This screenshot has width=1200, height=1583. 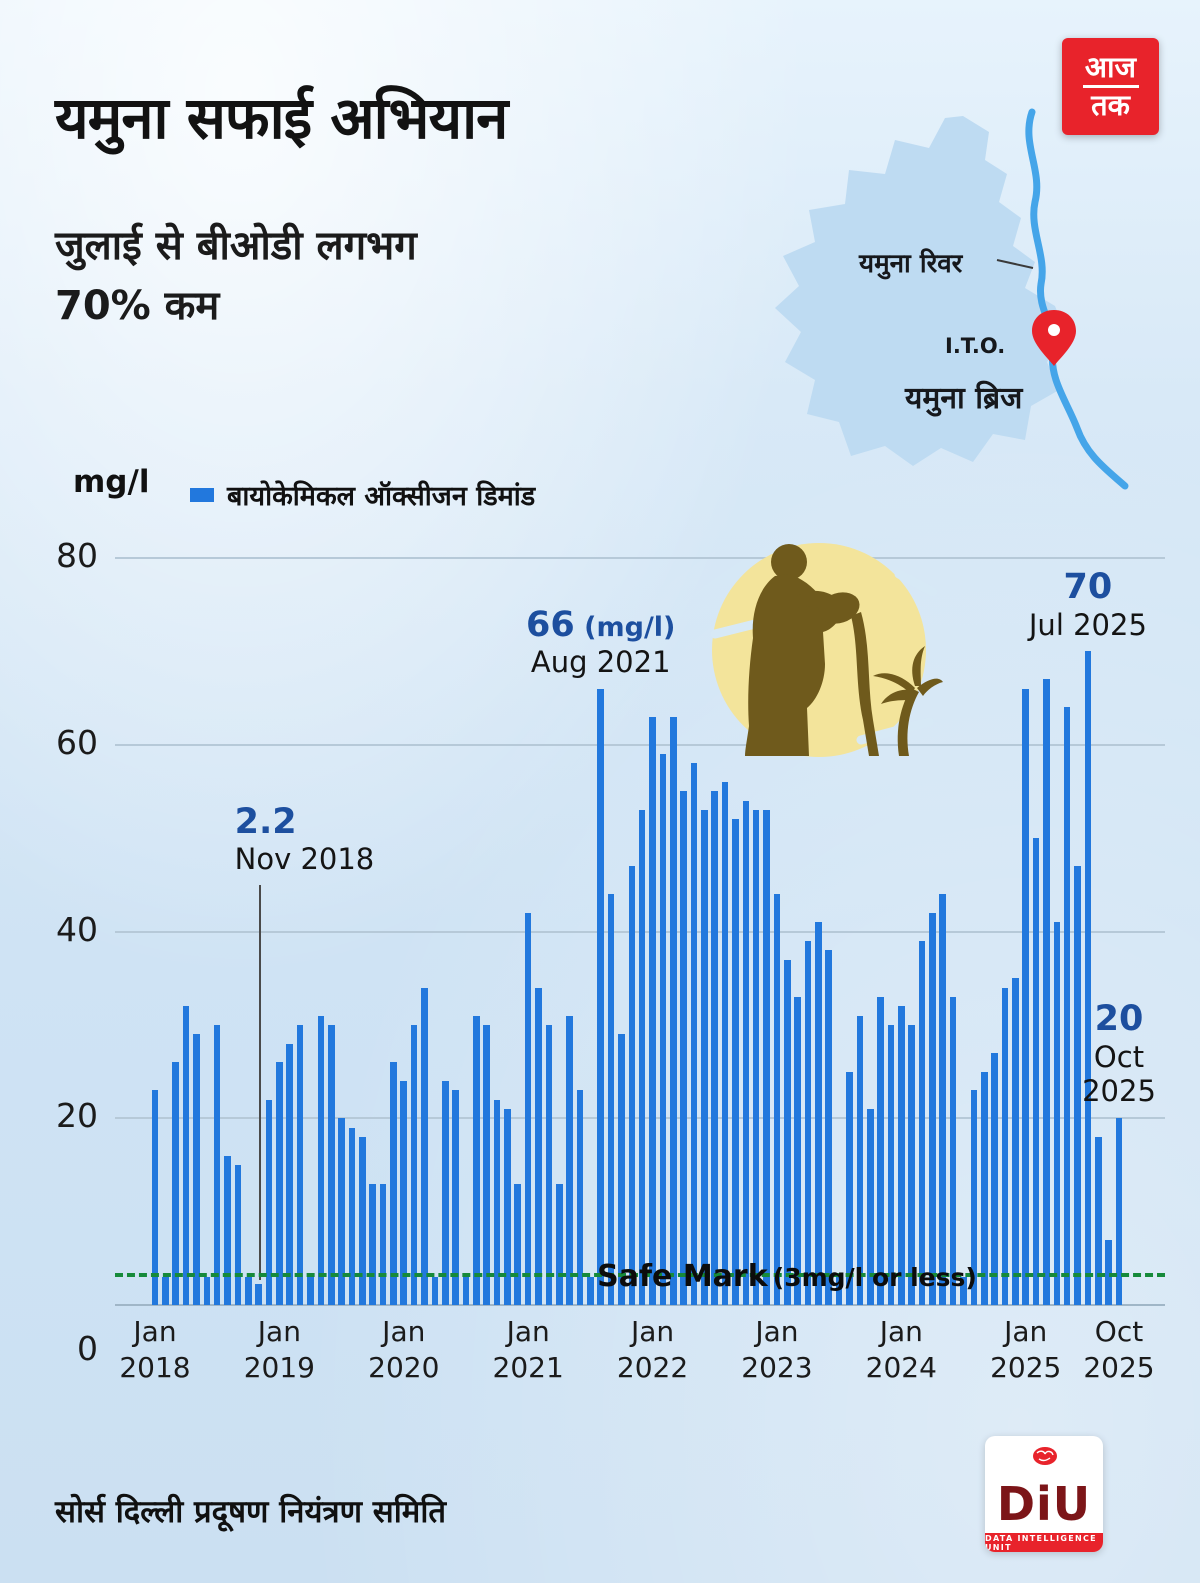 I want to click on bar-nov-2022, so click(x=756, y=1057).